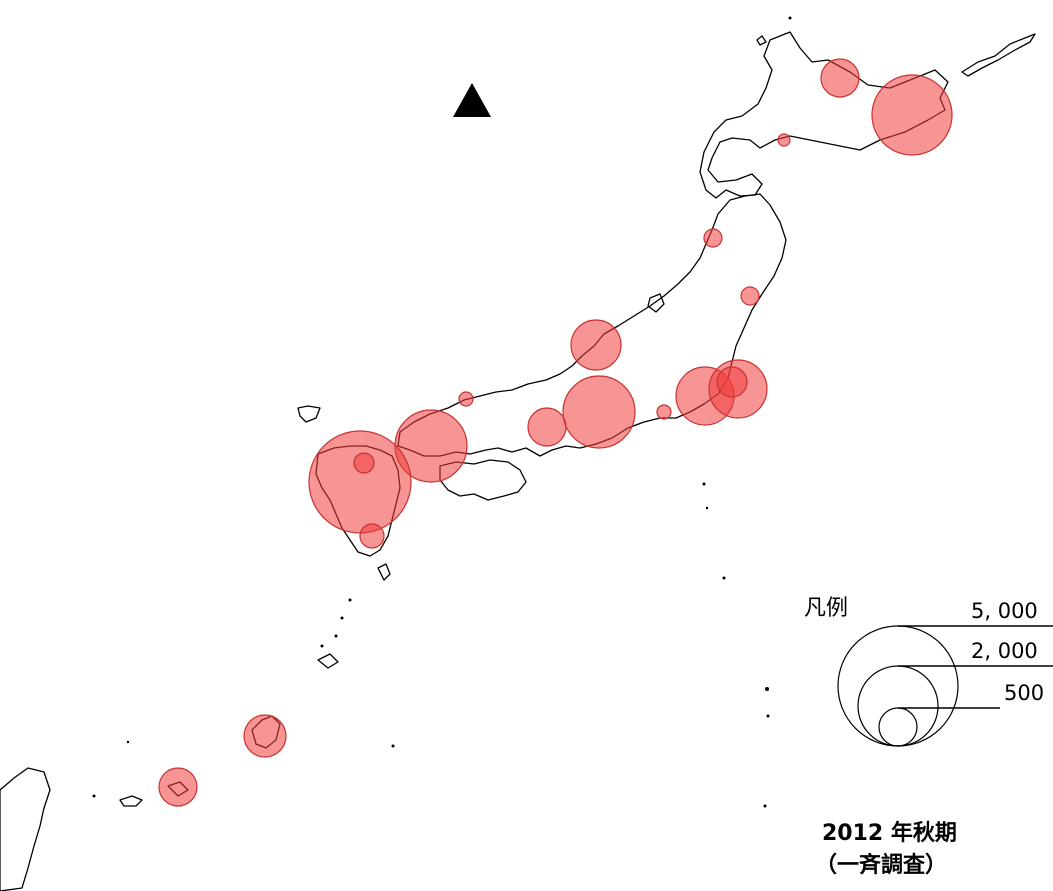 This screenshot has width=1053, height=891. What do you see at coordinates (1004, 651) in the screenshot?
I see `legend-label-2000: 2, 000` at bounding box center [1004, 651].